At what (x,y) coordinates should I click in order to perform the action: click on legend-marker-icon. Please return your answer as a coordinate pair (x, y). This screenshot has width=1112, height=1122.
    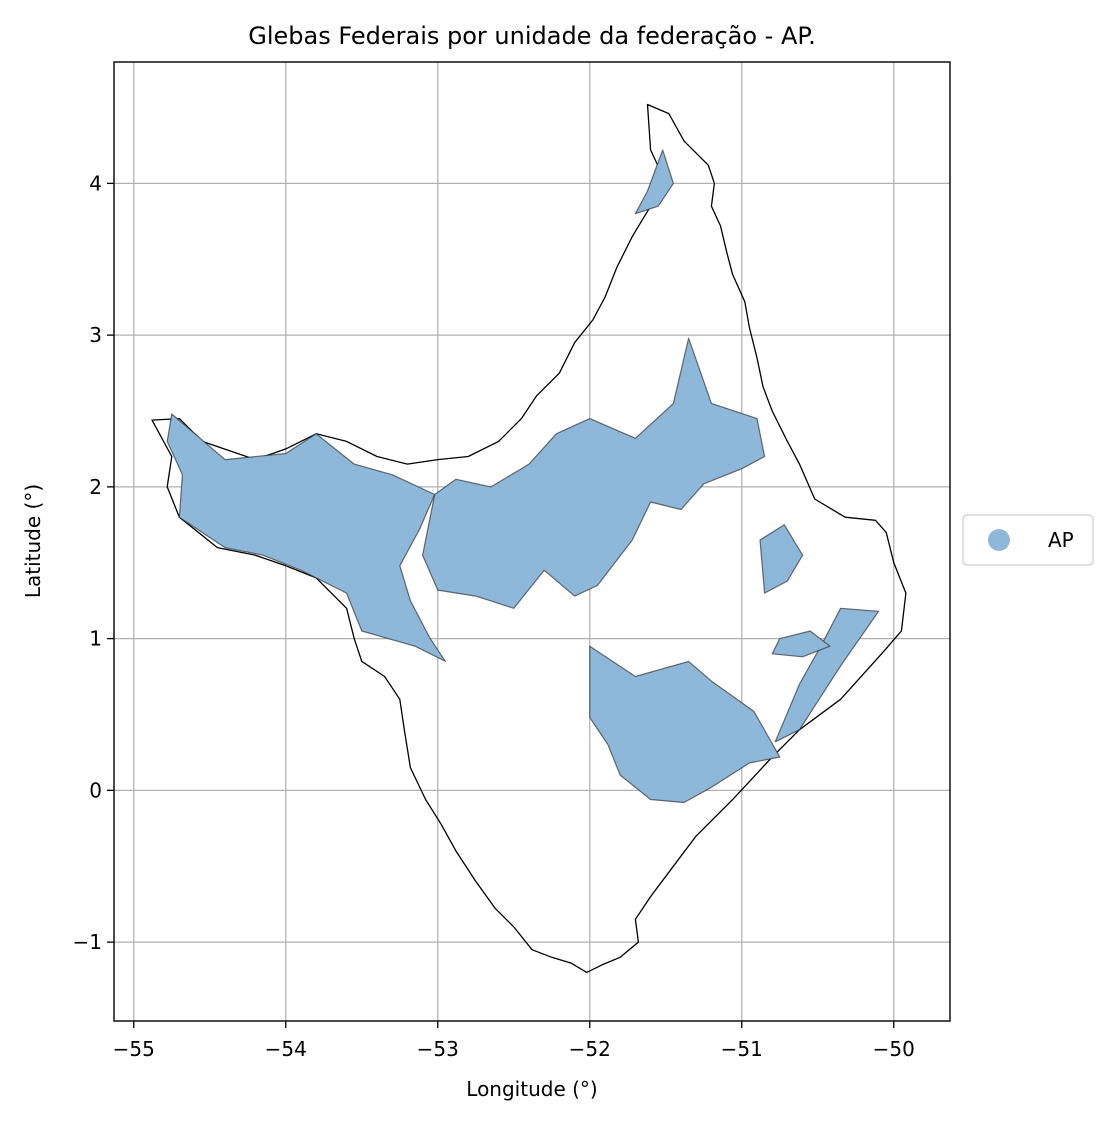
    Looking at the image, I should click on (999, 540).